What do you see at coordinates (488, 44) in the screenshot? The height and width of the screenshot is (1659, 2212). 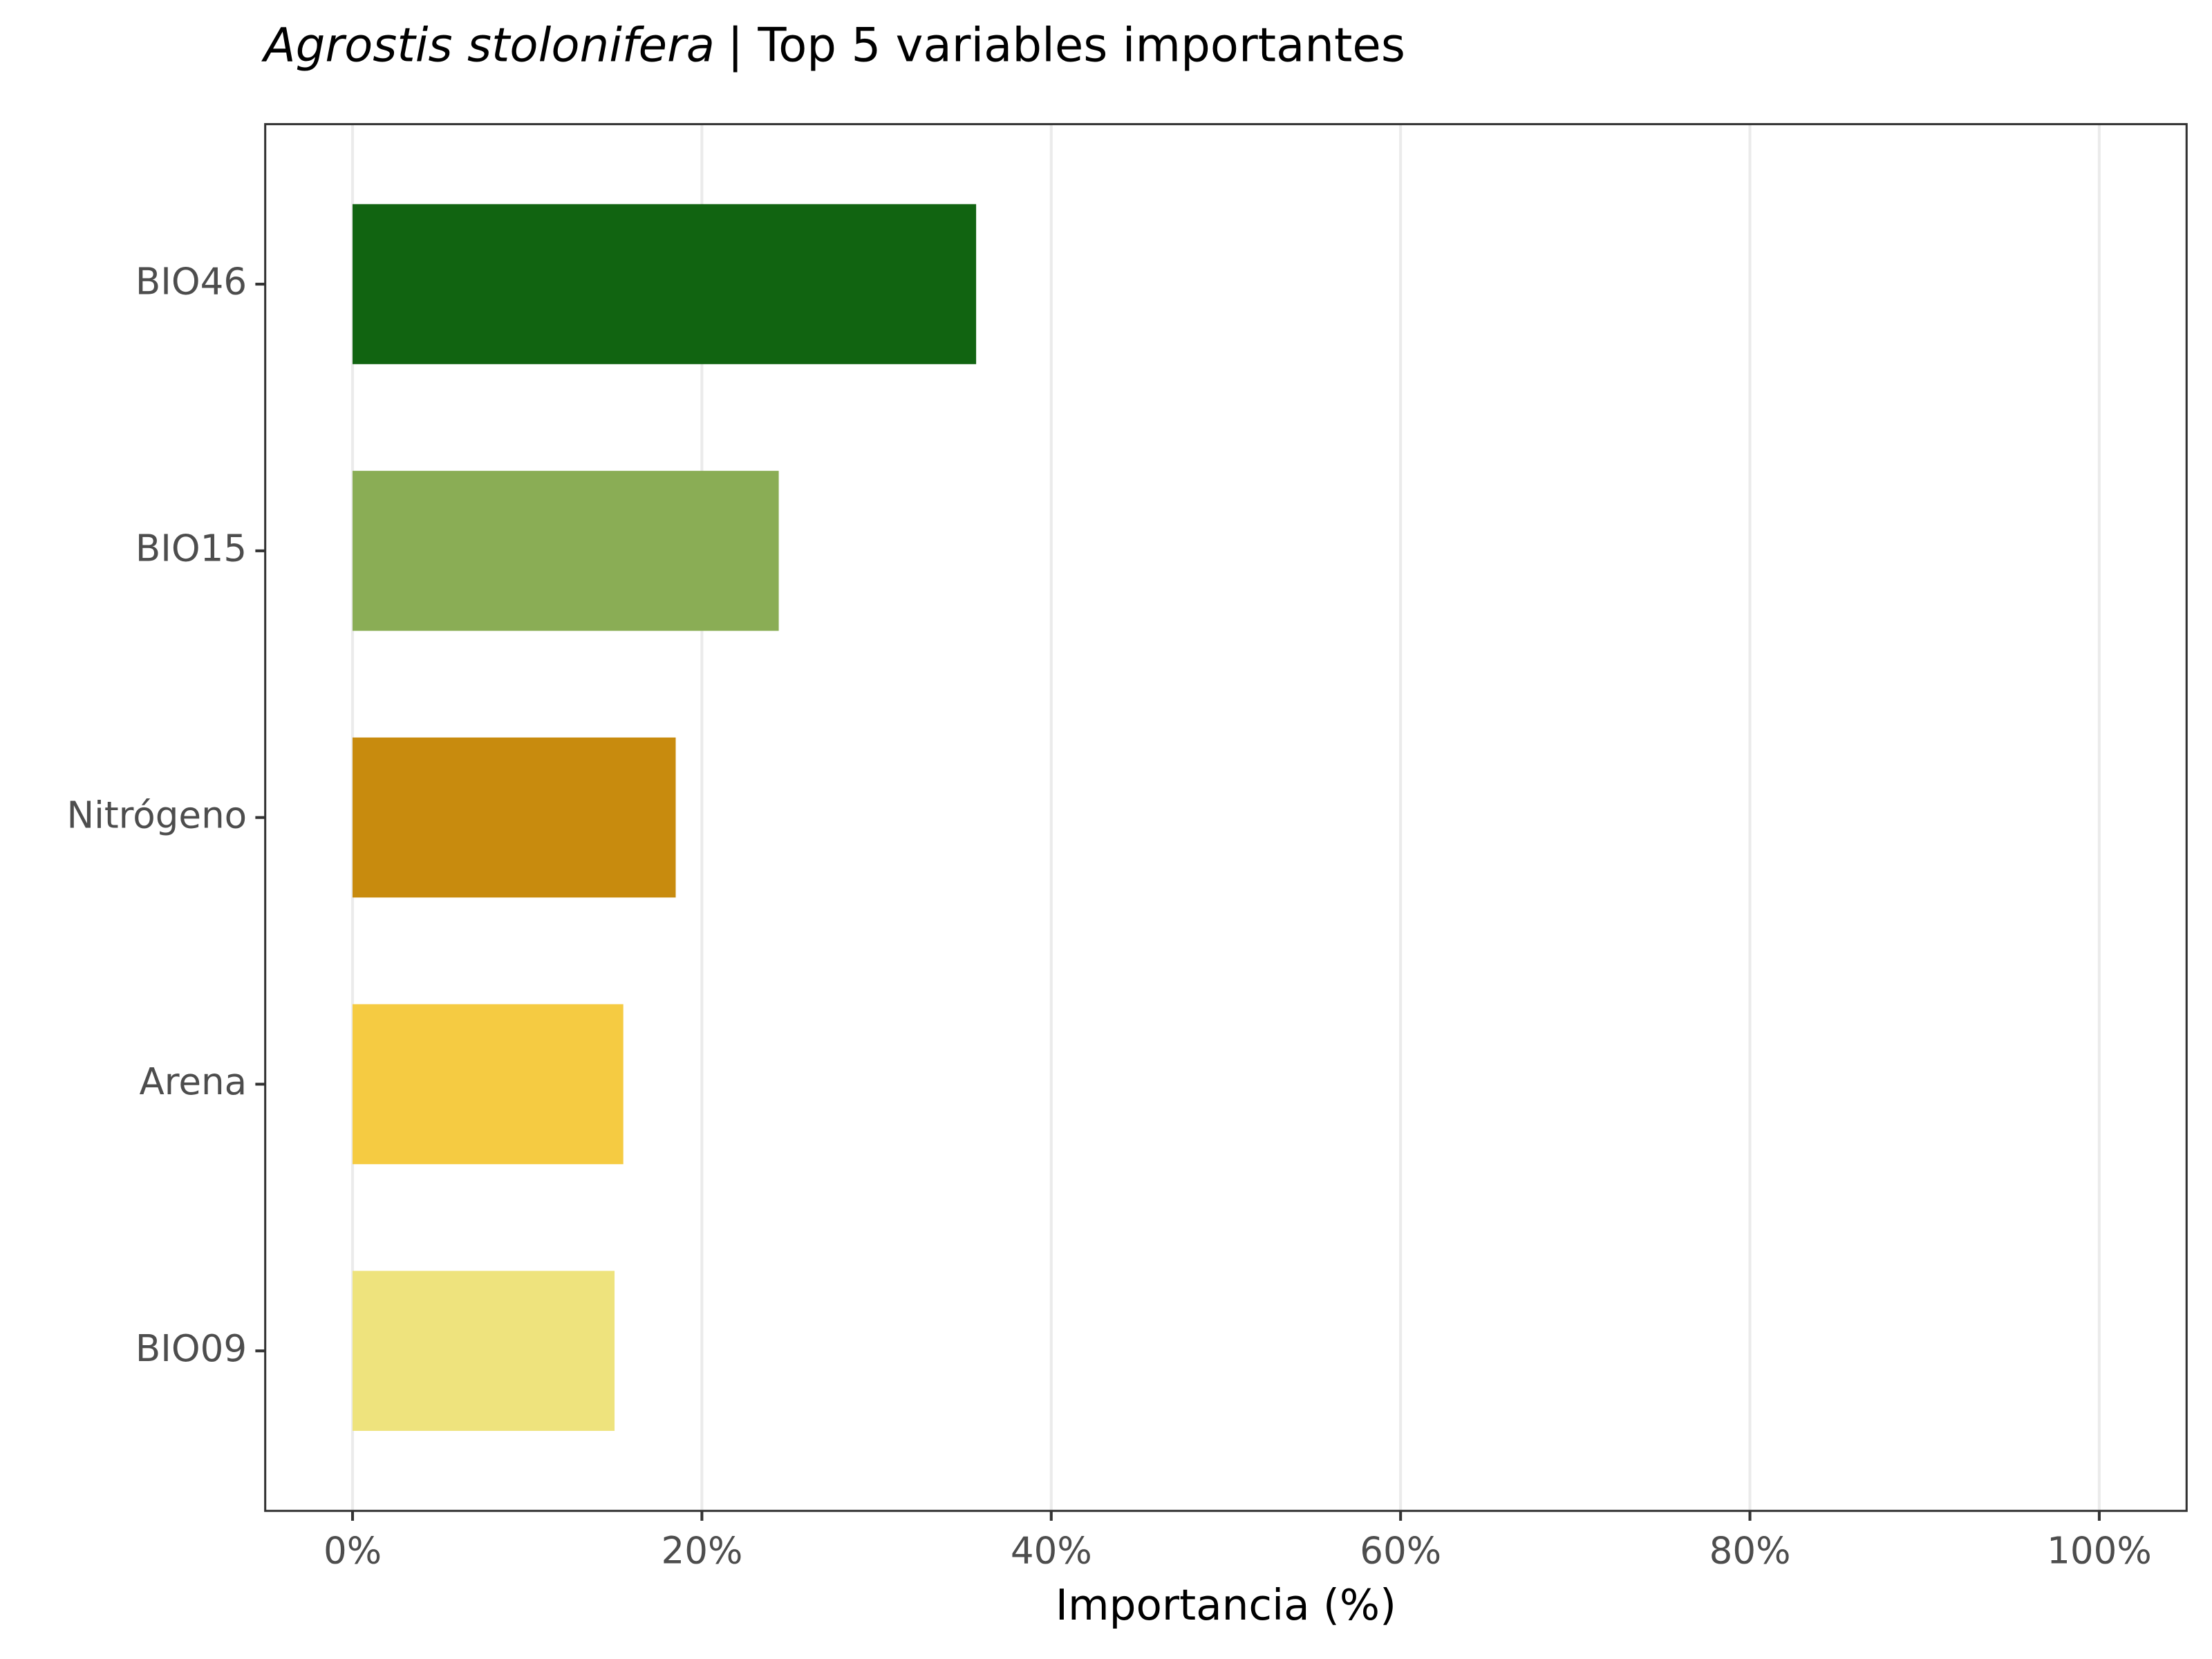 I see `title-species: Agrostis stolonifera` at bounding box center [488, 44].